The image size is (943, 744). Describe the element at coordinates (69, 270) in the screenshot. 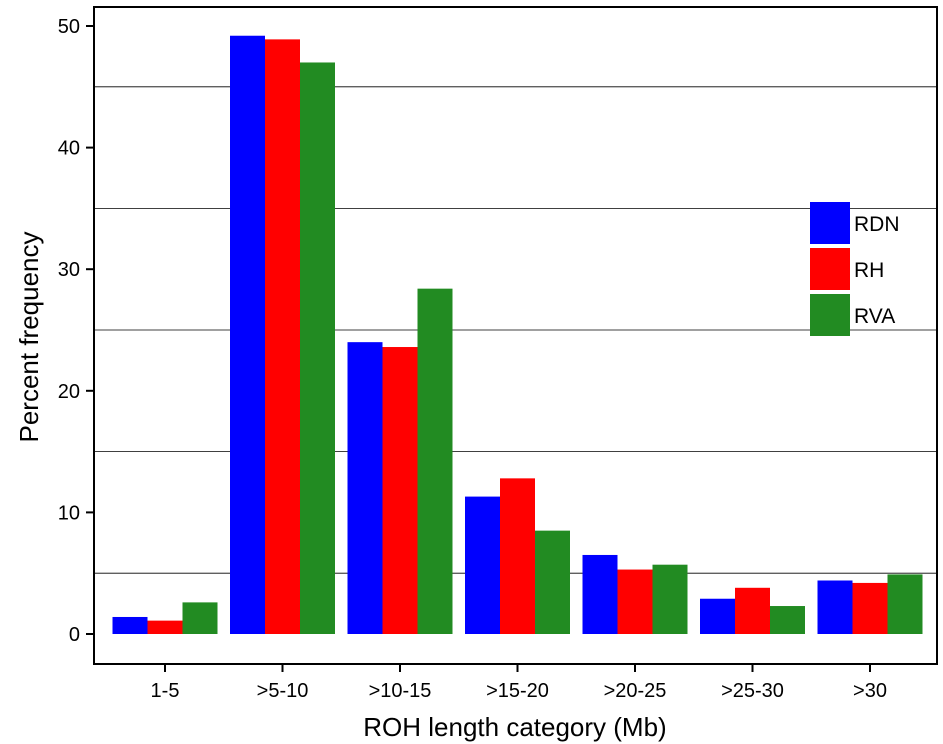

I see `y-tick-label: 30` at that location.